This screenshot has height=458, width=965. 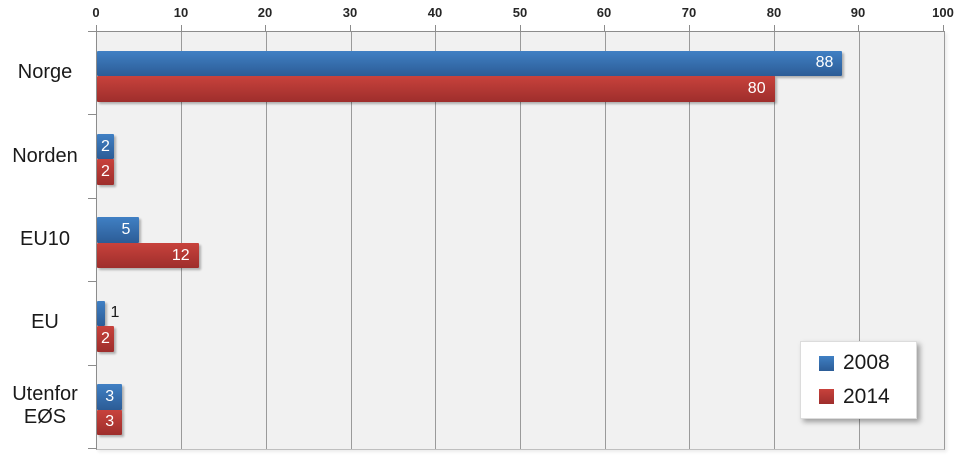 I want to click on bar-2014-norge, so click(x=436, y=89).